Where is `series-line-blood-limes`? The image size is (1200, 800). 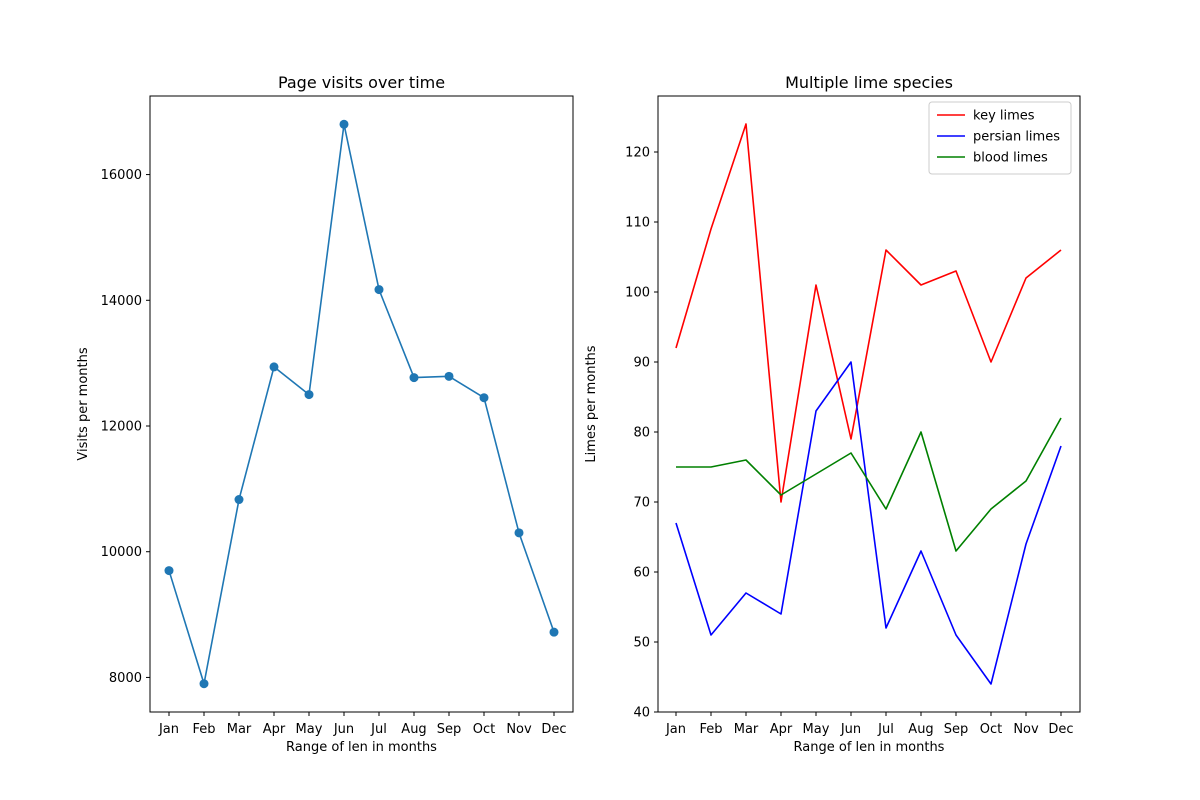 series-line-blood-limes is located at coordinates (869, 484).